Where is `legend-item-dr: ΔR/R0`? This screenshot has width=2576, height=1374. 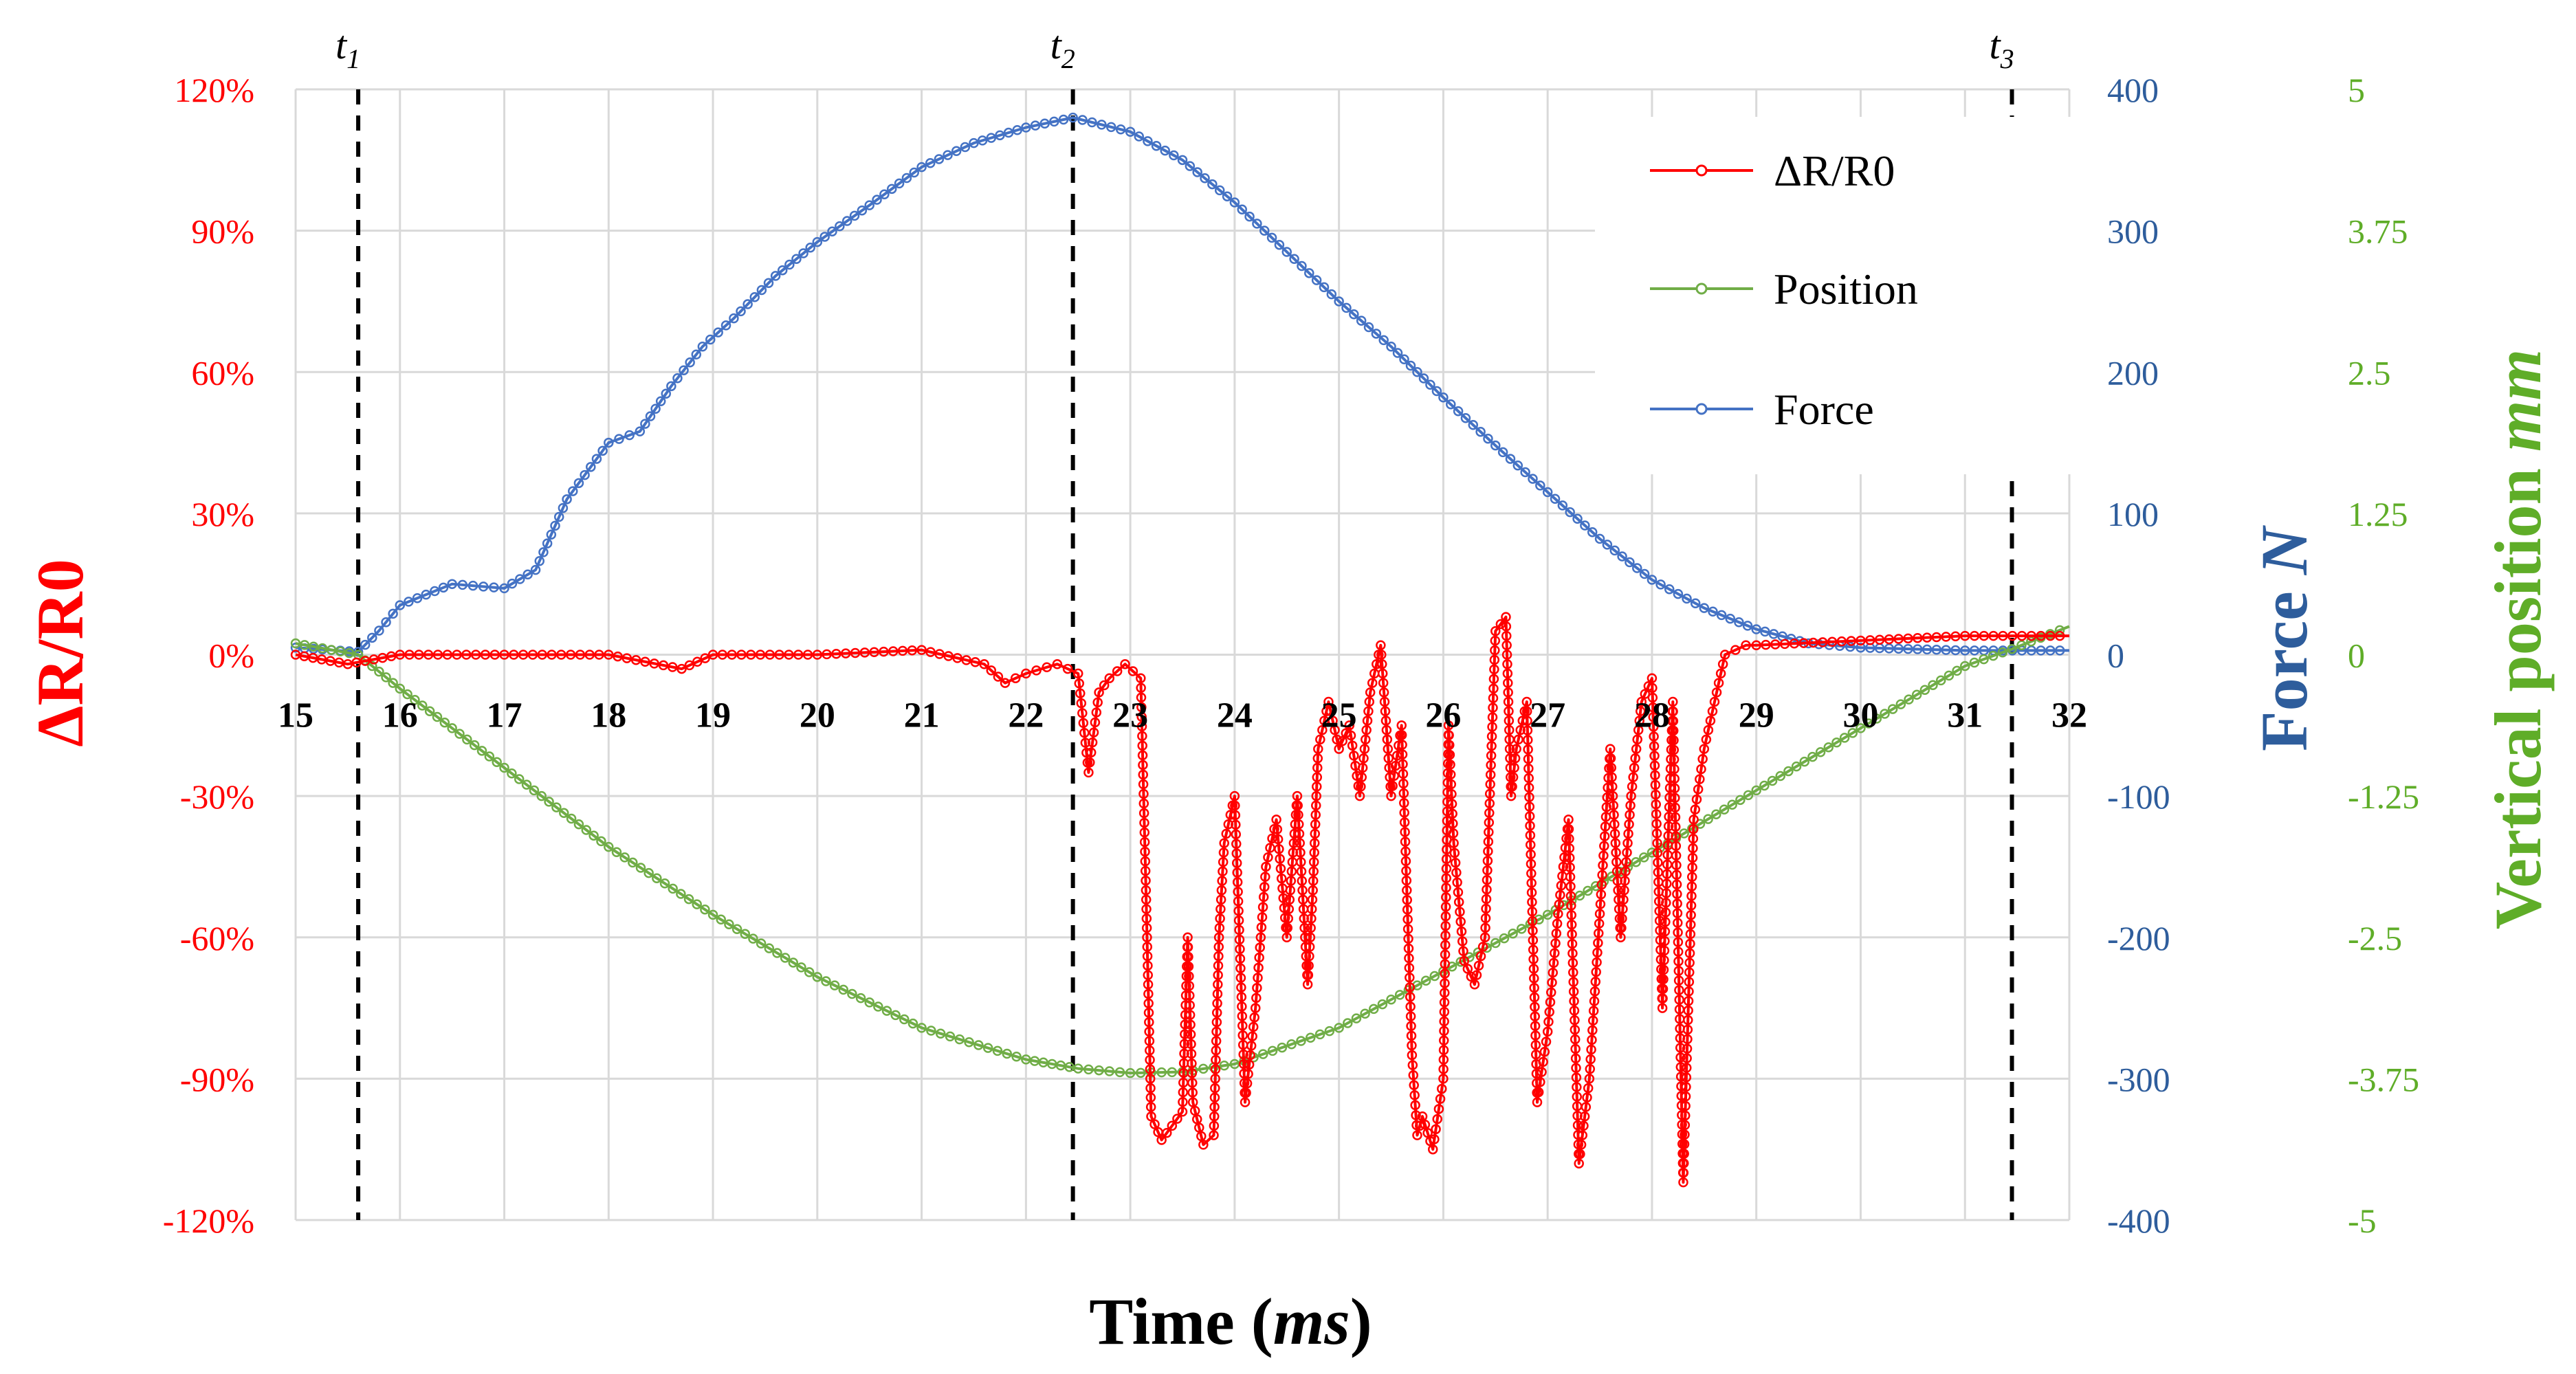 legend-item-dr: ΔR/R0 is located at coordinates (1772, 170).